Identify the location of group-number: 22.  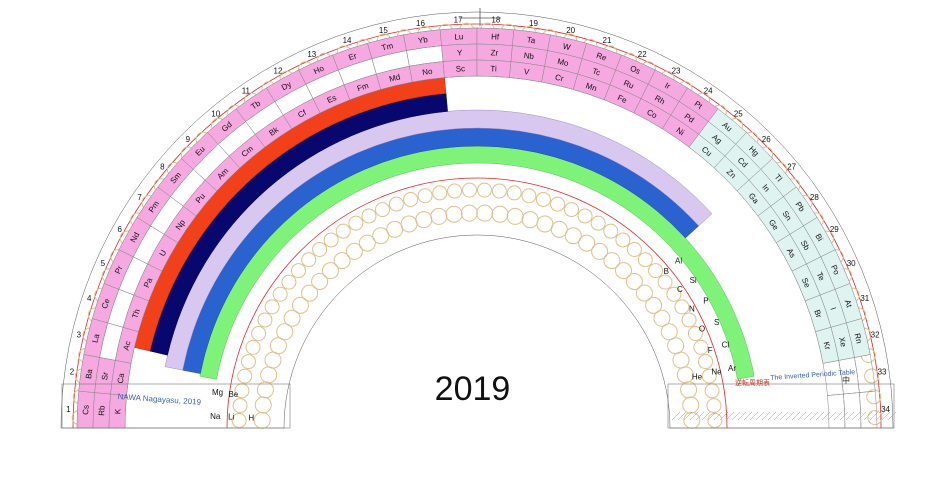
(642, 54).